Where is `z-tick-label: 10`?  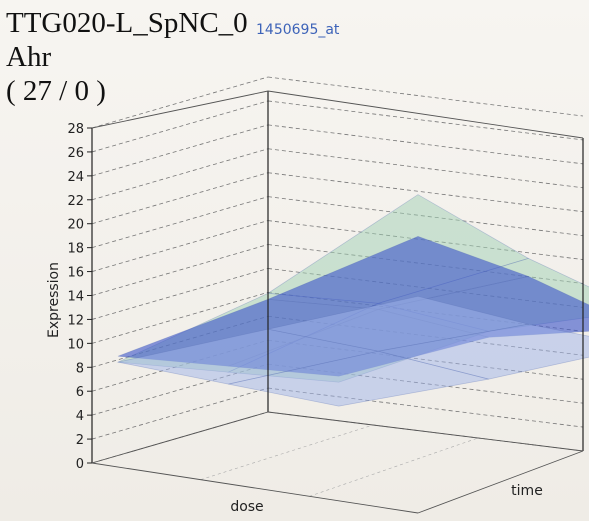
z-tick-label: 10 is located at coordinates (75, 344).